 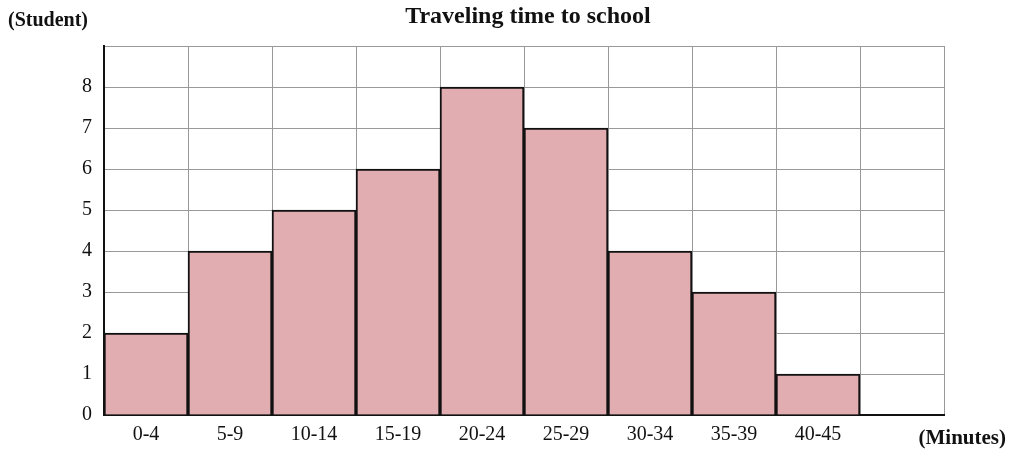 What do you see at coordinates (87, 126) in the screenshot?
I see `y-tick-label: 7` at bounding box center [87, 126].